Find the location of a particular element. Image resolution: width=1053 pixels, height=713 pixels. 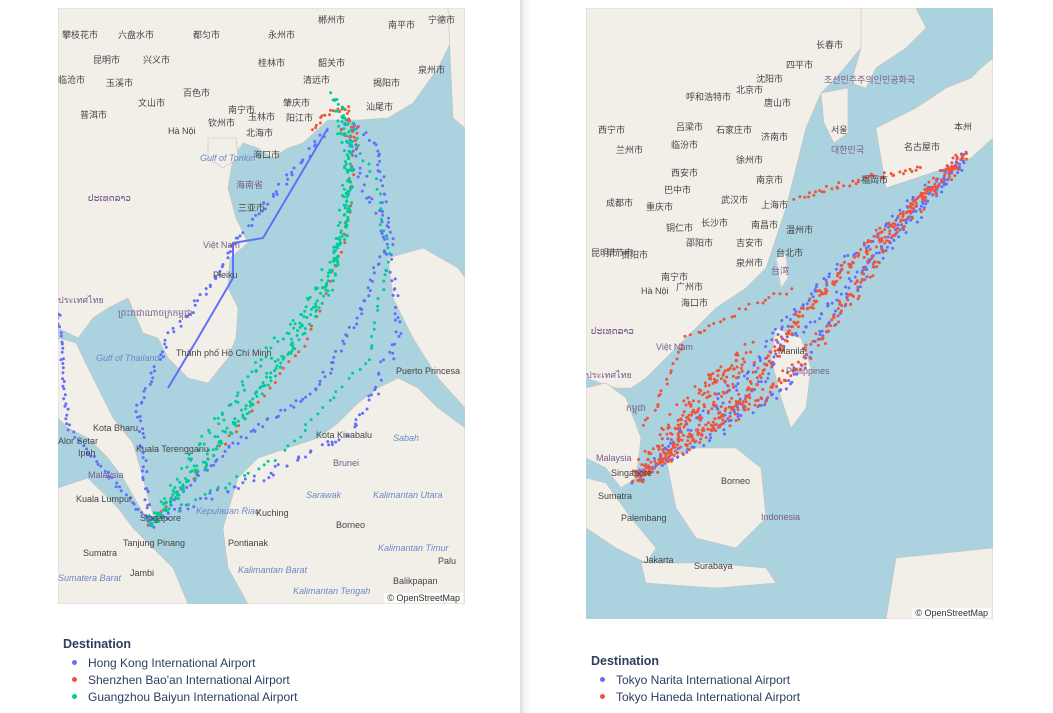

legend-label: Hong Kong International Airport is located at coordinates (172, 662).